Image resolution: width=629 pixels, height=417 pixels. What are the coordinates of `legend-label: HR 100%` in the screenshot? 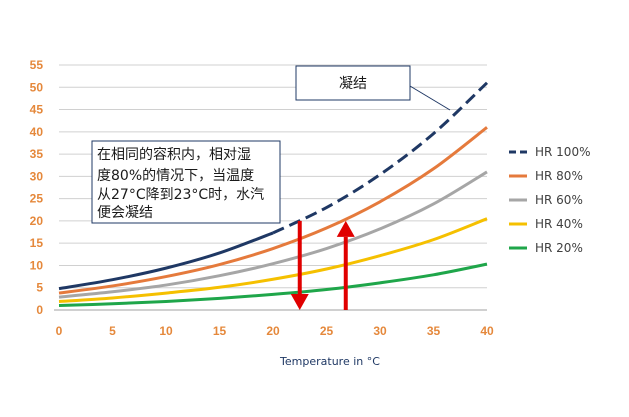 It's located at (562, 152).